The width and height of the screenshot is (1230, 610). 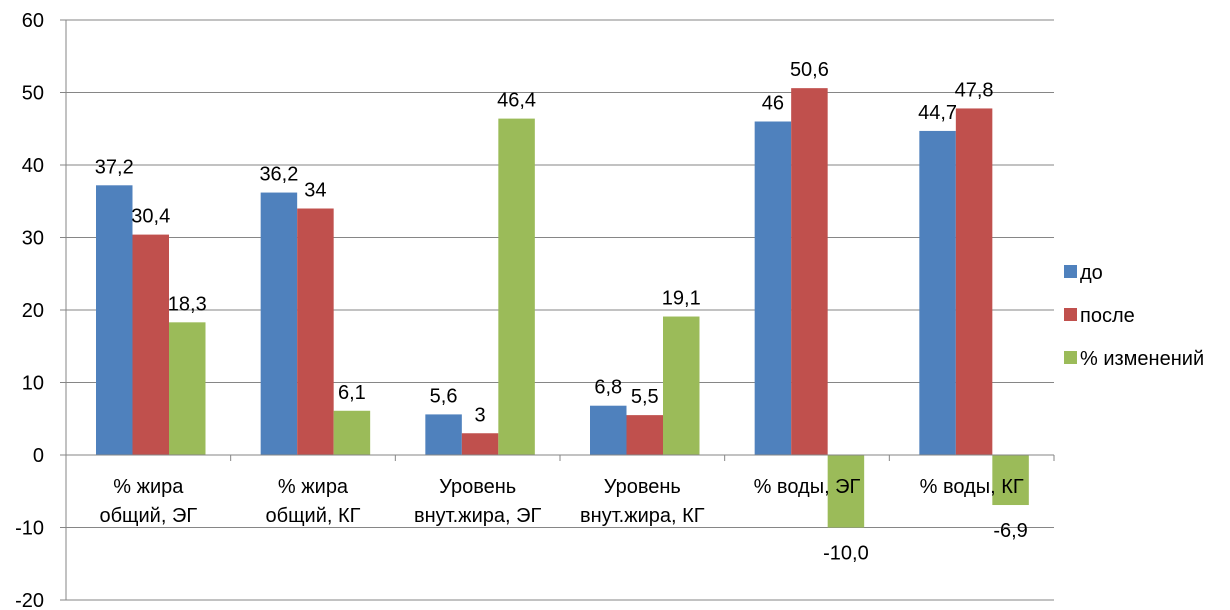 What do you see at coordinates (33, 311) in the screenshot?
I see `y-tick-label: 20` at bounding box center [33, 311].